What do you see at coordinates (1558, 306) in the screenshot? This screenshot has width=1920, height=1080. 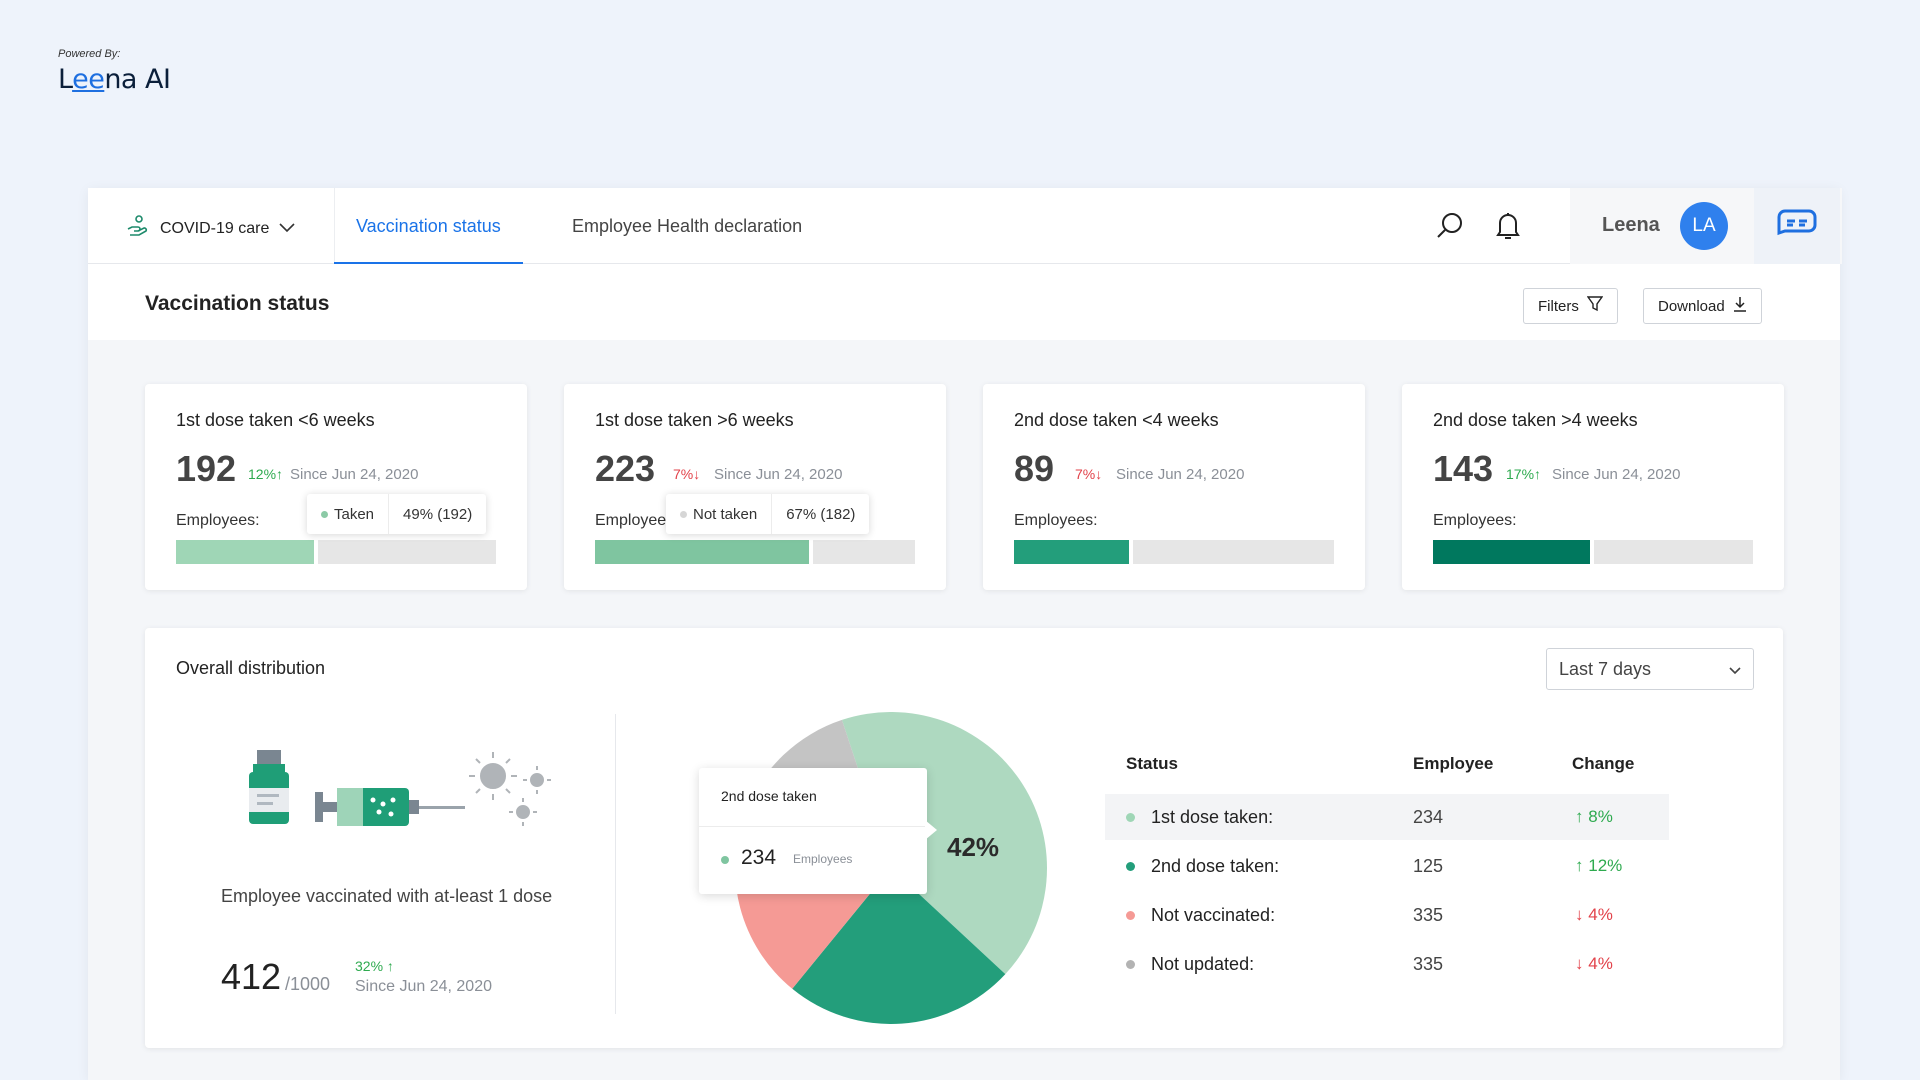 I see `filters-label: Filters` at bounding box center [1558, 306].